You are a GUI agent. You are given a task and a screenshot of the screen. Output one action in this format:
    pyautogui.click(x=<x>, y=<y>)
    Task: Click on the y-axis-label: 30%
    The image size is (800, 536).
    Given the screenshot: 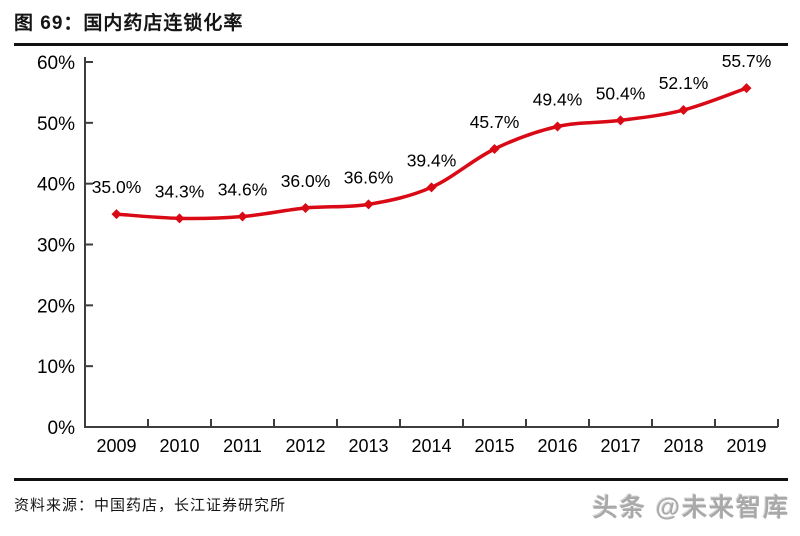 What is the action you would take?
    pyautogui.click(x=56, y=246)
    